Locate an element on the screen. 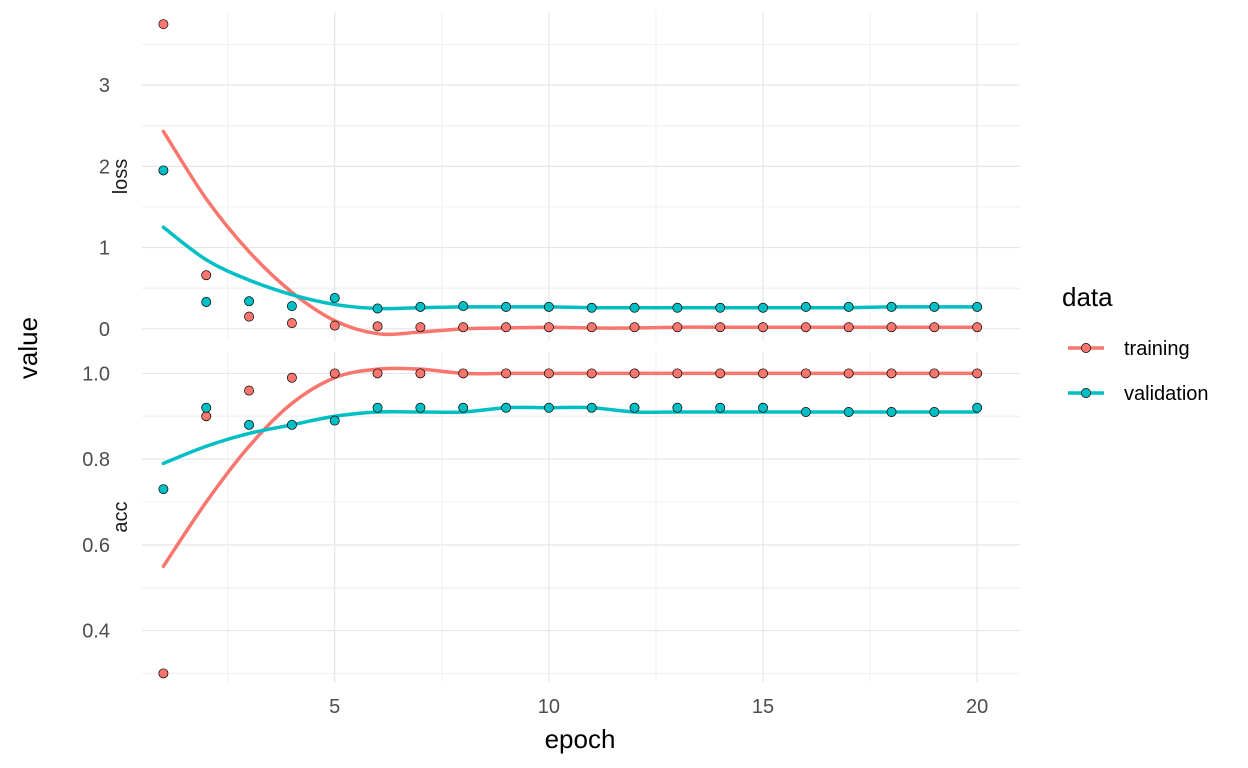  x-tick-label: 5 is located at coordinates (334, 707).